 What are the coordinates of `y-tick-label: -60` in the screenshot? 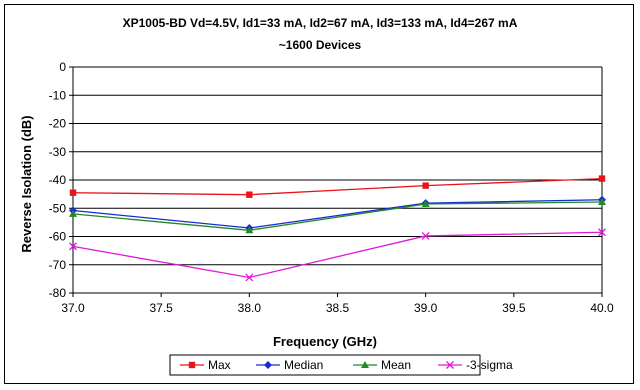 It's located at (58, 237).